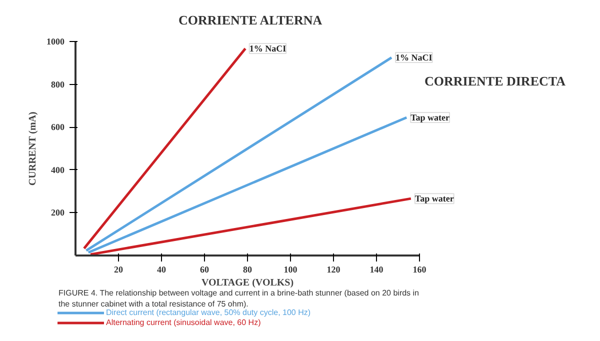 This screenshot has width=600, height=341. I want to click on caption: FIGURE 4. The relationship between voltage and current in a brine-bath stunner (based on 20 birds in the stunner cabinet with a total resistance of 75 ohm)., so click(239, 298).